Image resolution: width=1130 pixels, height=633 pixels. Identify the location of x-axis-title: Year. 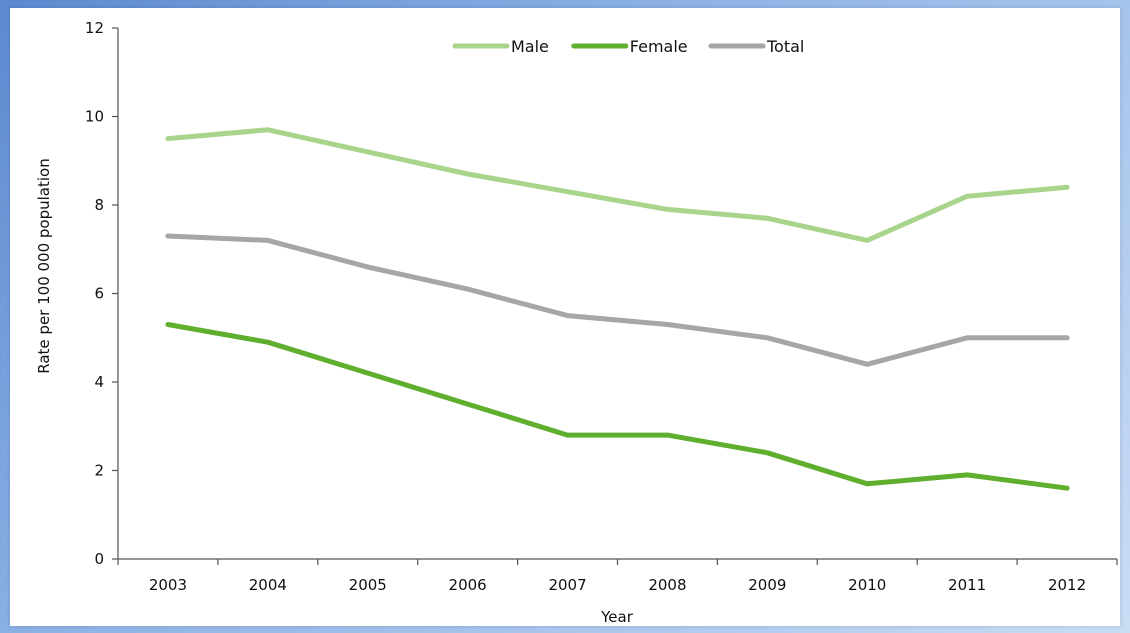
(617, 617).